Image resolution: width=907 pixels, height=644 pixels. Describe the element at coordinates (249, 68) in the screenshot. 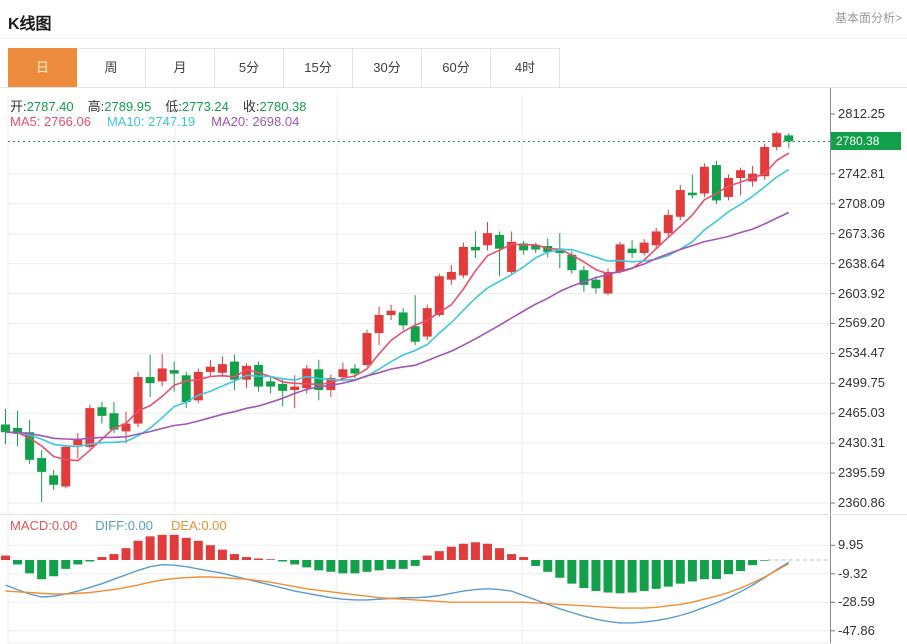

I see `tab-5min: 5分` at that location.